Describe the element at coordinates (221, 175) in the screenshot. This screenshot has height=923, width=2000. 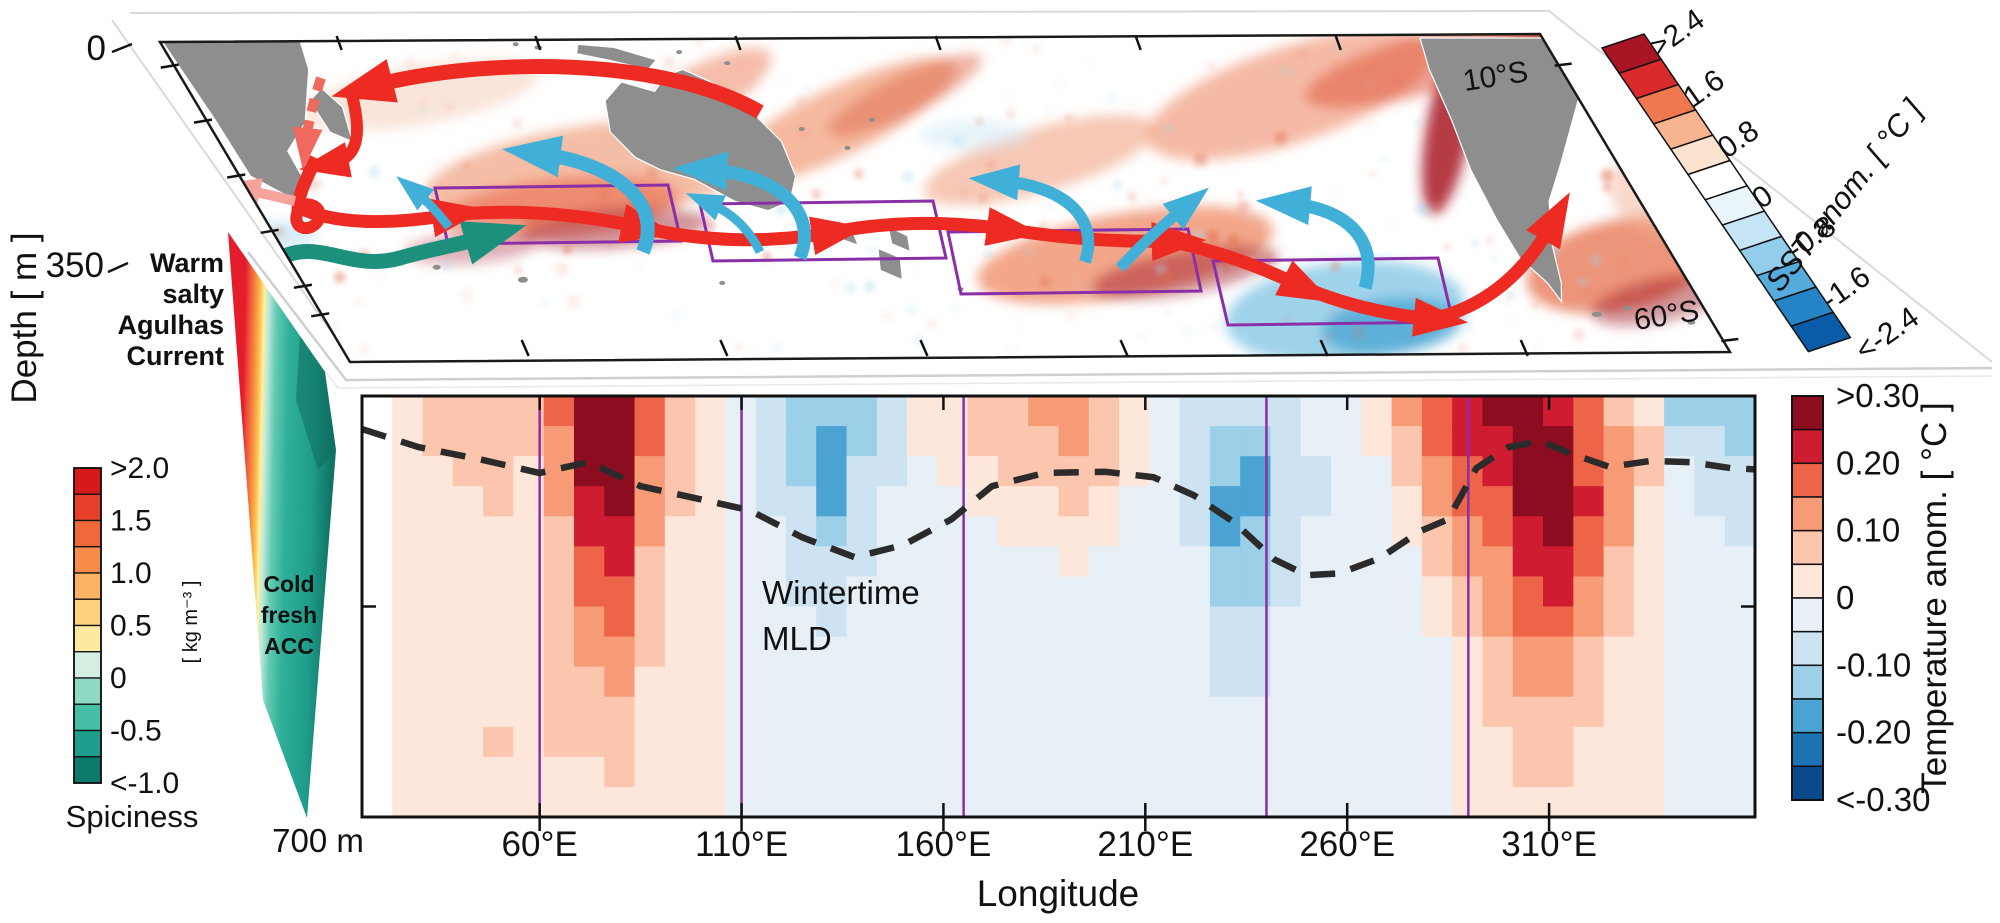
I see `wireframe-line` at that location.